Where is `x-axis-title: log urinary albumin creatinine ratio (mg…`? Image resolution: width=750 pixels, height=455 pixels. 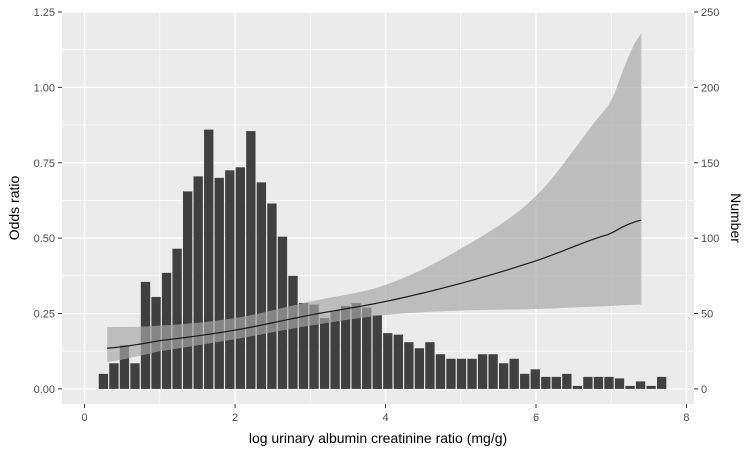
x-axis-title: log urinary albumin creatinine ratio (mg… is located at coordinates (378, 438).